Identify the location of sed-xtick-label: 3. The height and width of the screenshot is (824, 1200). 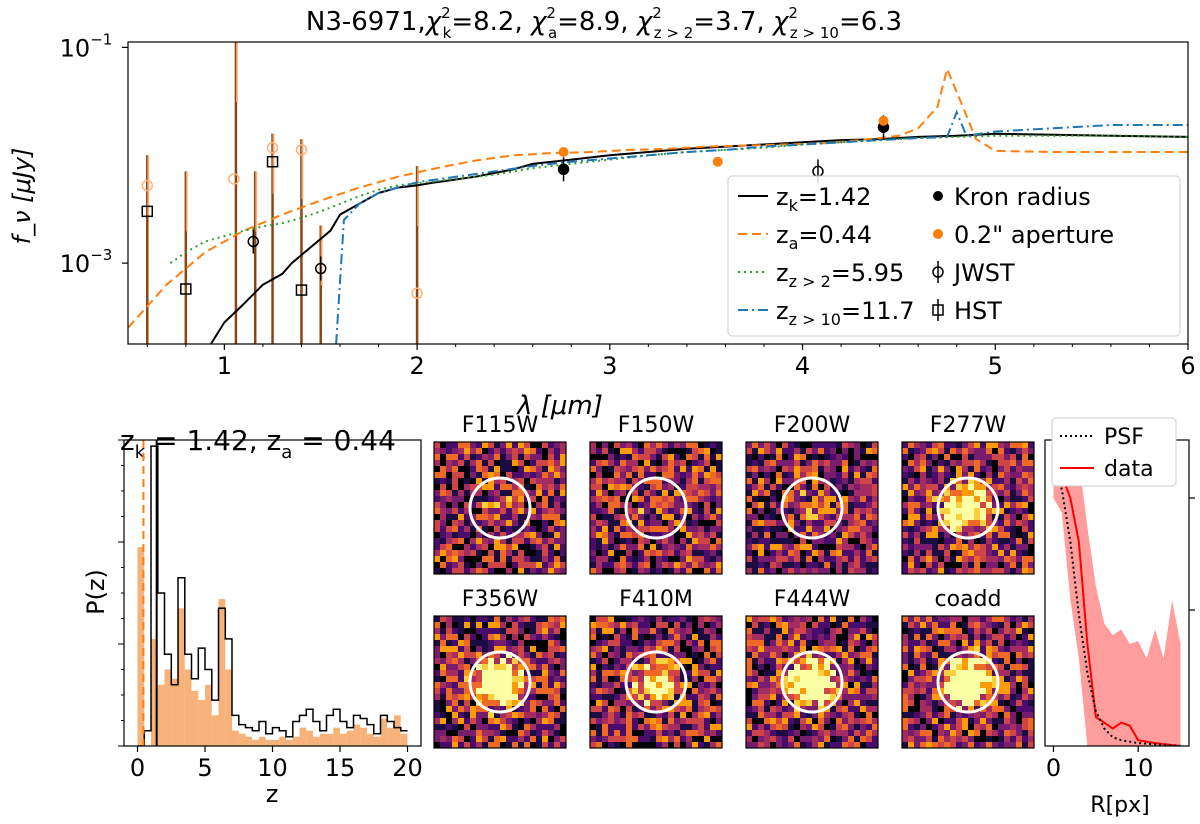
(609, 366).